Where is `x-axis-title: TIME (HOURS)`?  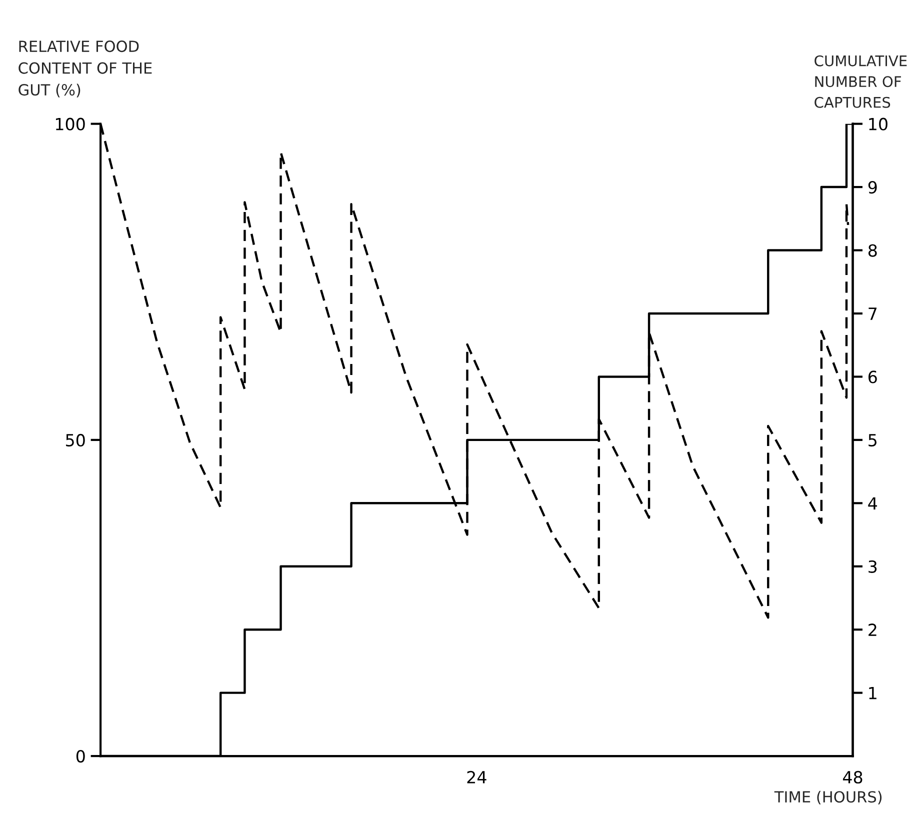
x-axis-title: TIME (HOURS) is located at coordinates (828, 797).